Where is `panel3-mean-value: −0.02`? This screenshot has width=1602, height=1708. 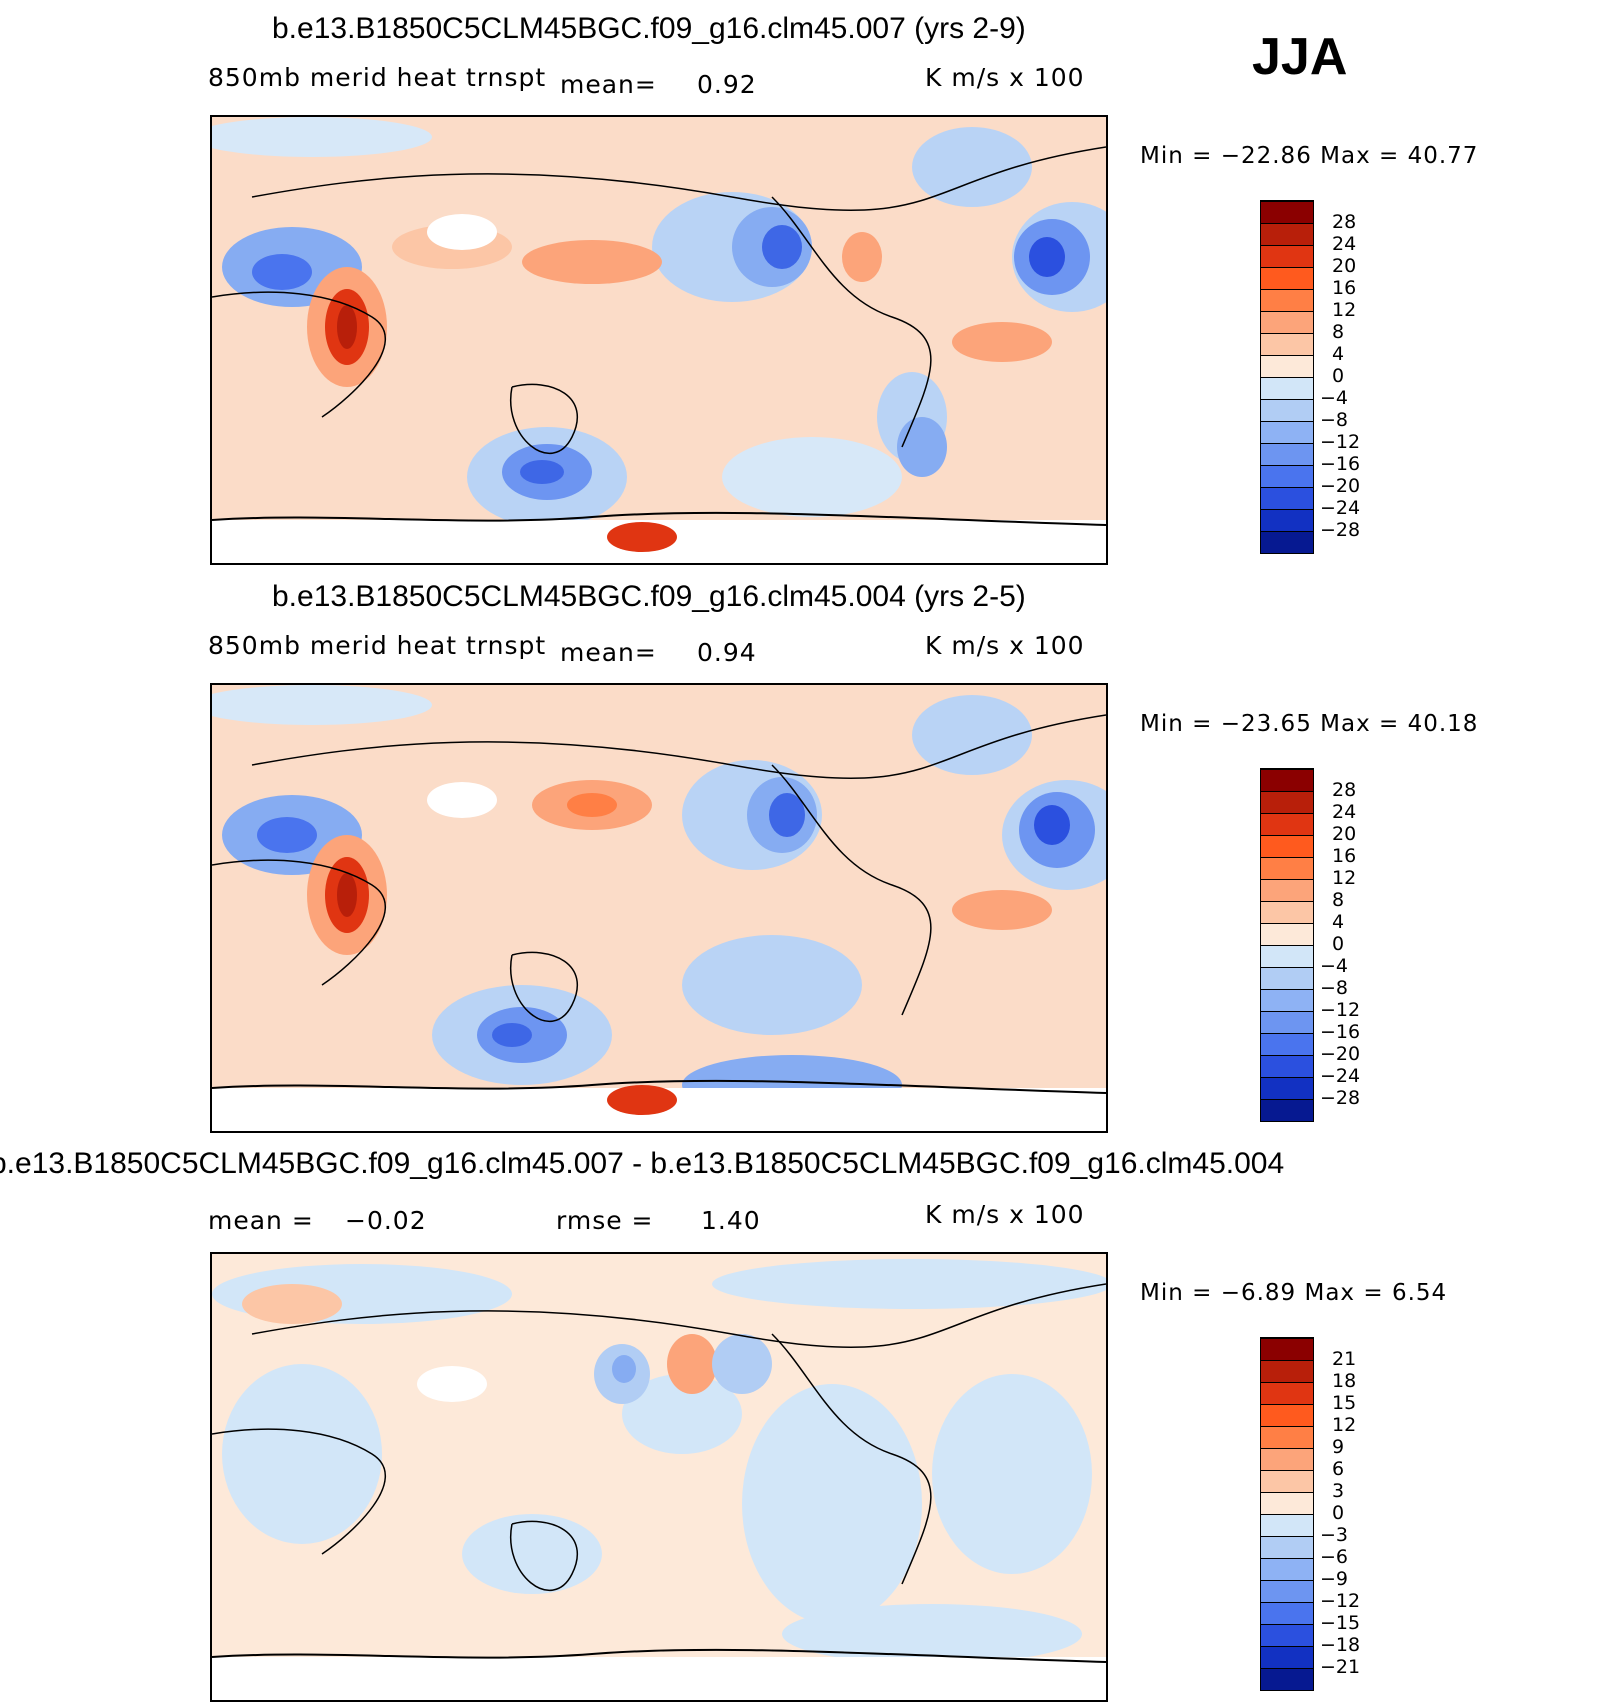 panel3-mean-value: −0.02 is located at coordinates (386, 1220).